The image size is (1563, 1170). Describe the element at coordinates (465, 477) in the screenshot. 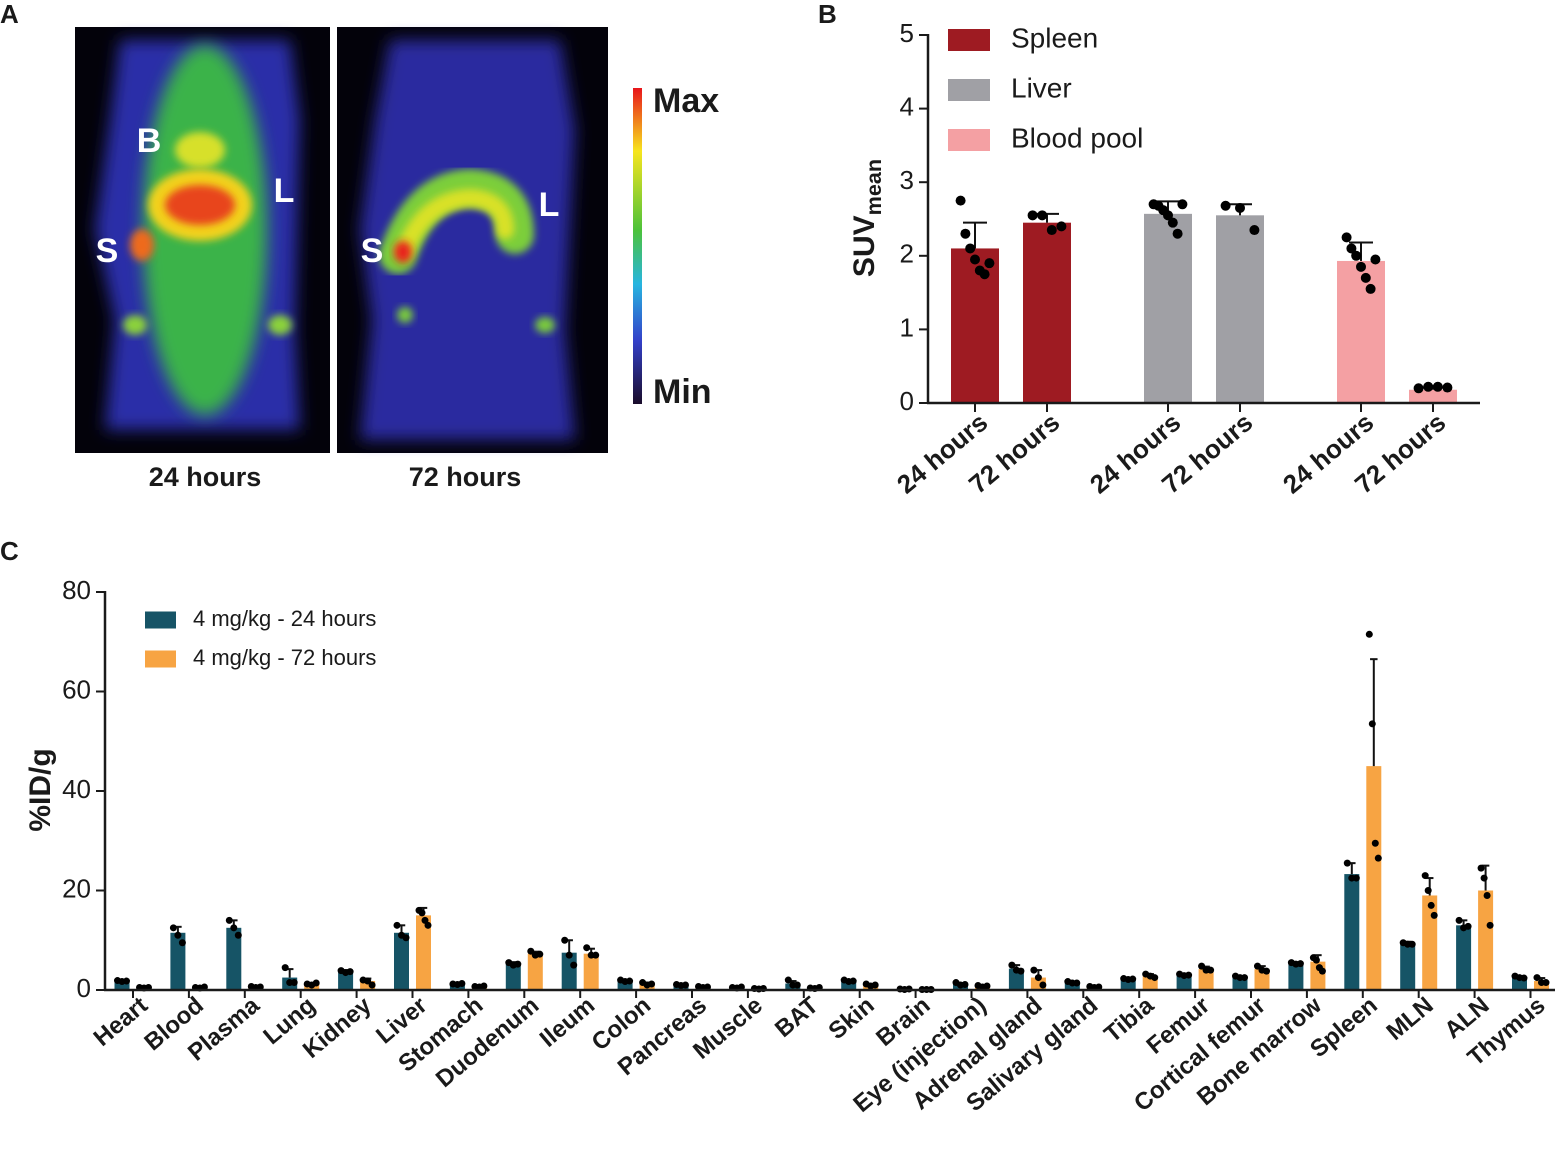

I see `image-caption: 72 hours` at that location.